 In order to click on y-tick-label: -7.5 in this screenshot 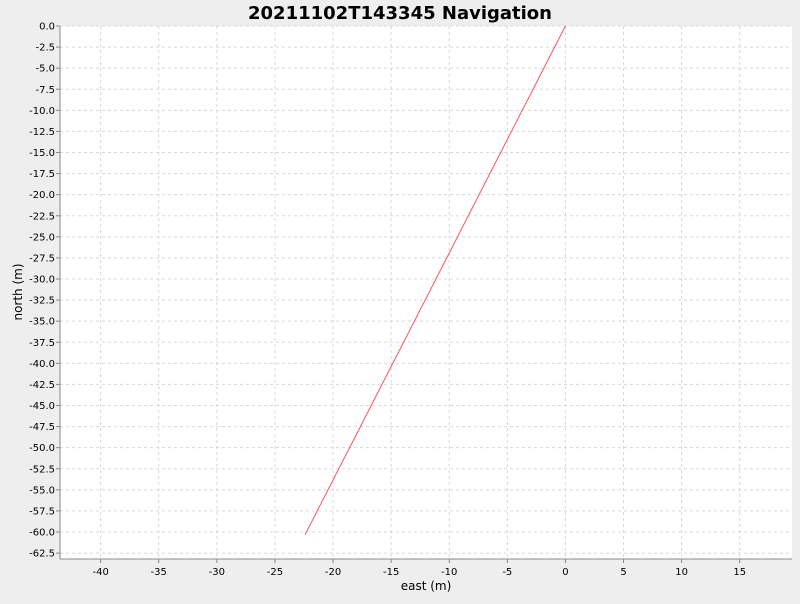, I will do `click(45, 90)`.